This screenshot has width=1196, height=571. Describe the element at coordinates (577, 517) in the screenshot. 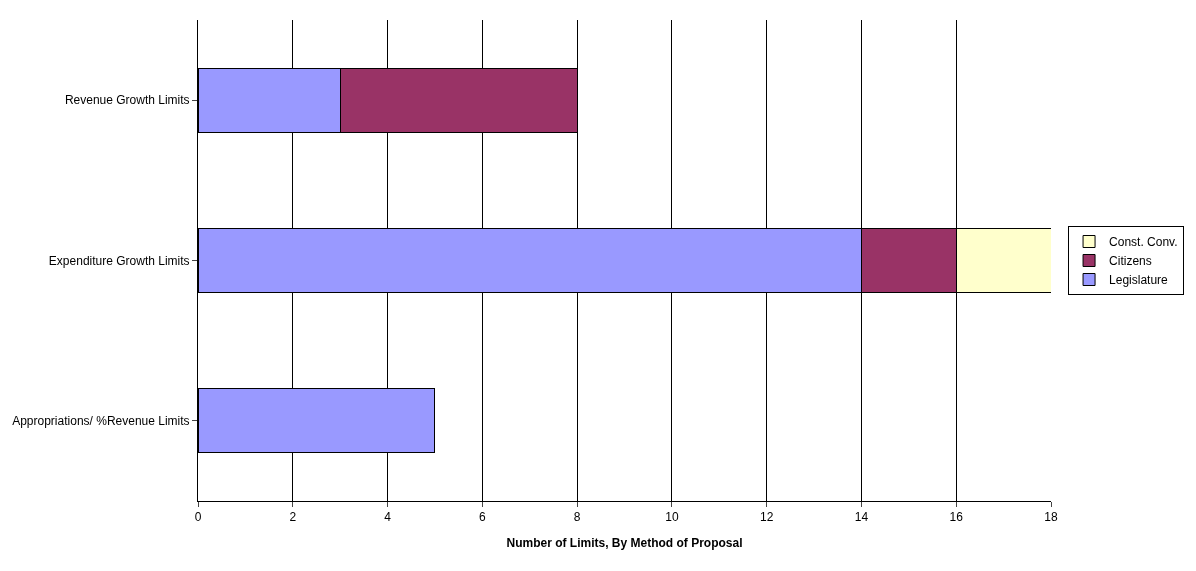

I see `x-tick-label: 8` at that location.